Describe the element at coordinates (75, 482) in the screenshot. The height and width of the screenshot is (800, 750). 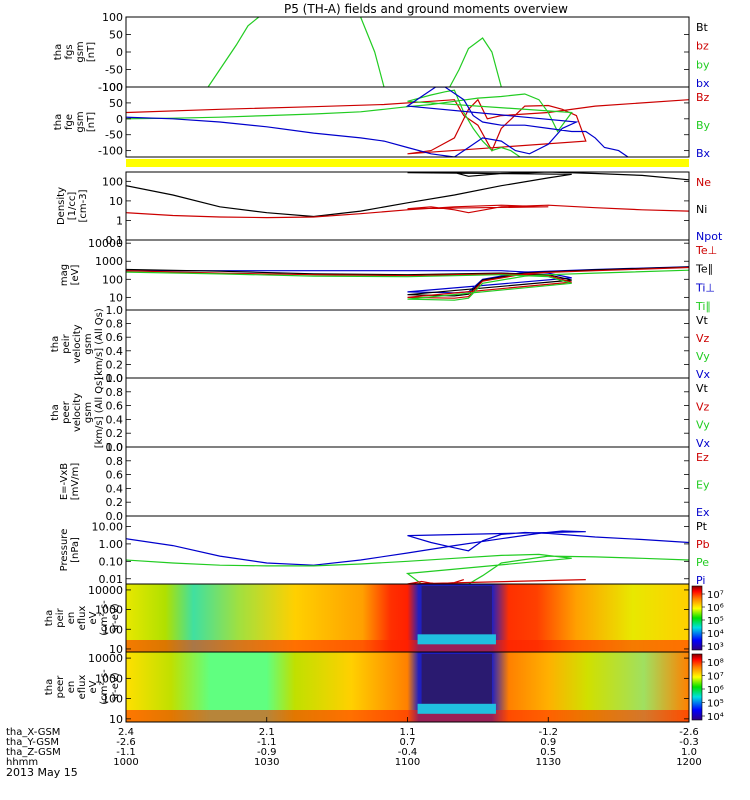
I see `y-label-line: [mV/m]` at that location.